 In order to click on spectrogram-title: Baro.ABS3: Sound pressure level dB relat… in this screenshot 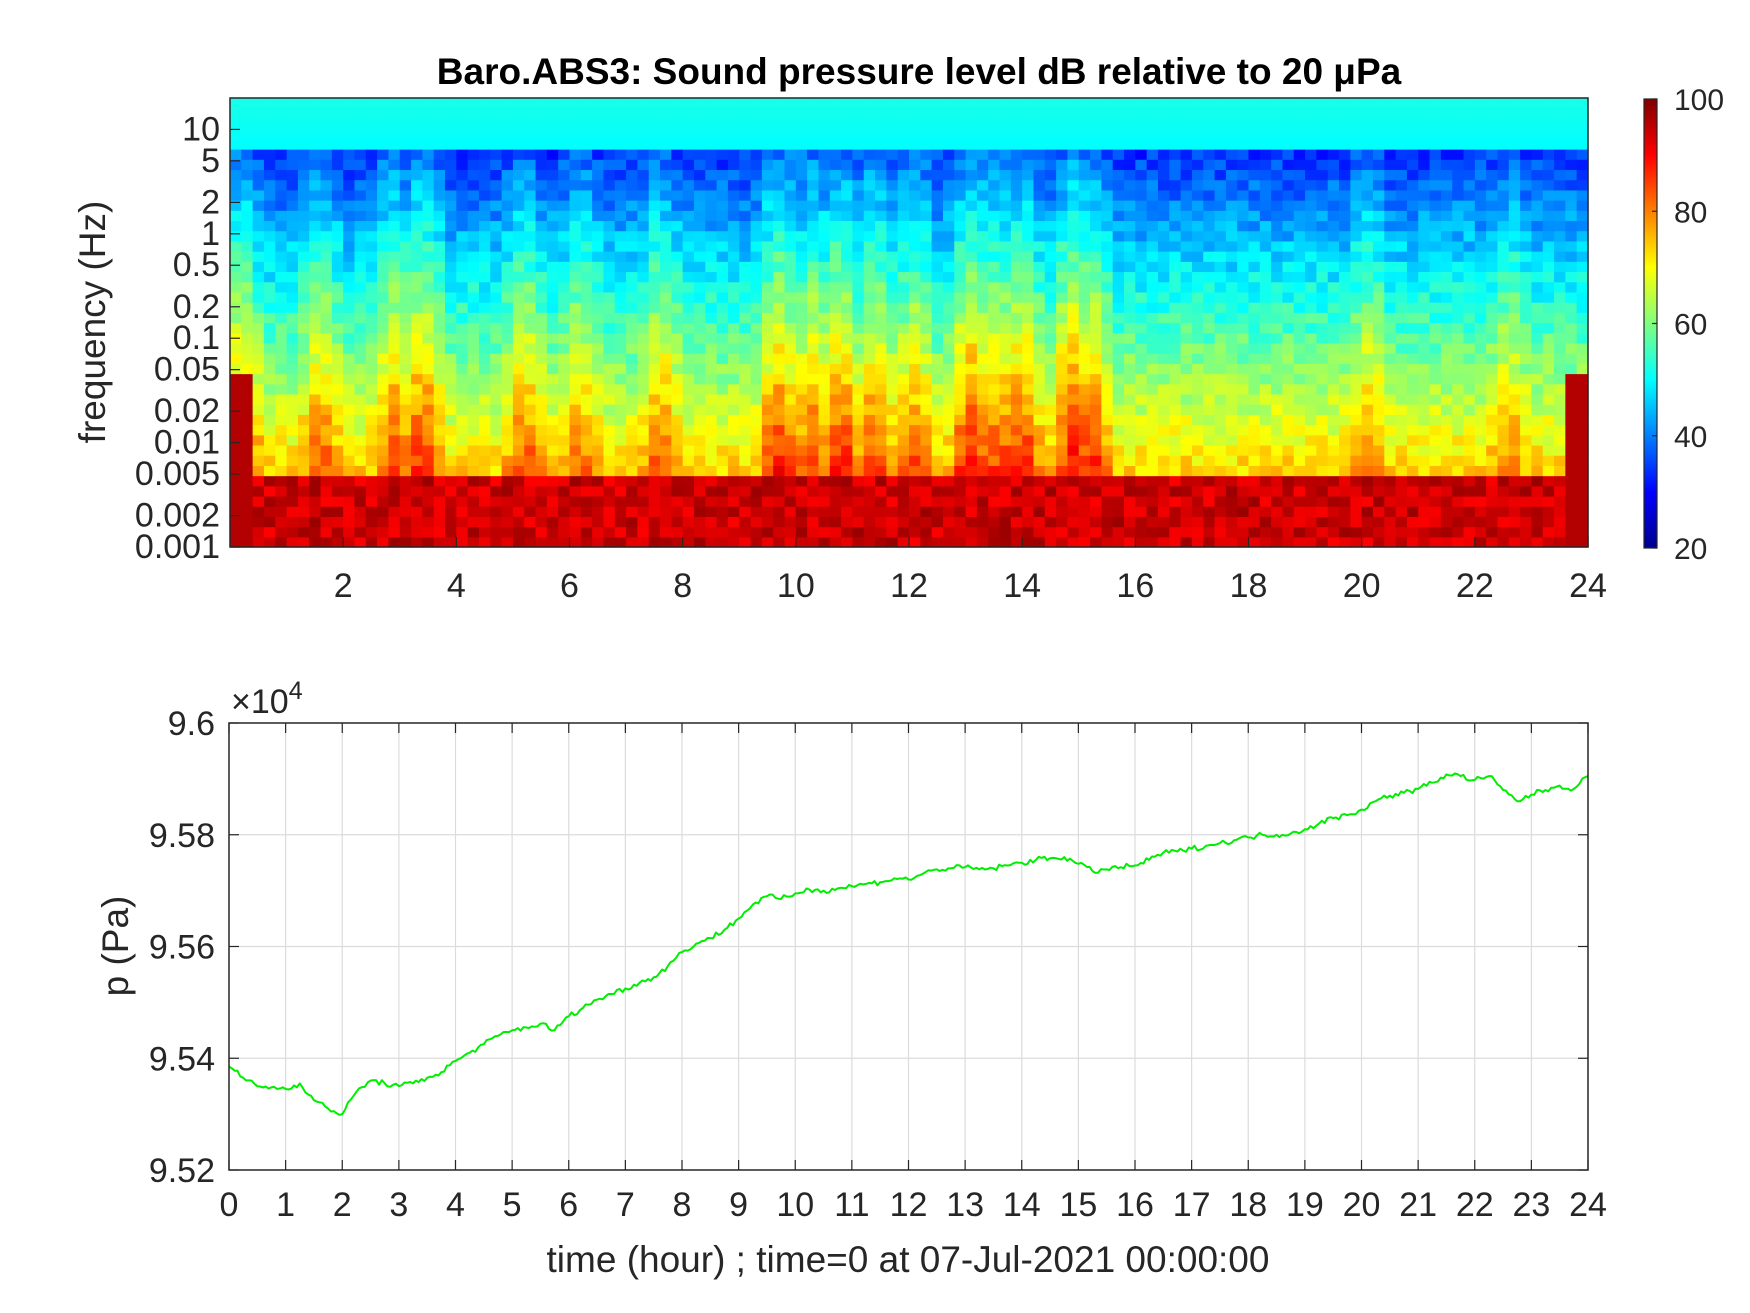, I will do `click(919, 71)`.